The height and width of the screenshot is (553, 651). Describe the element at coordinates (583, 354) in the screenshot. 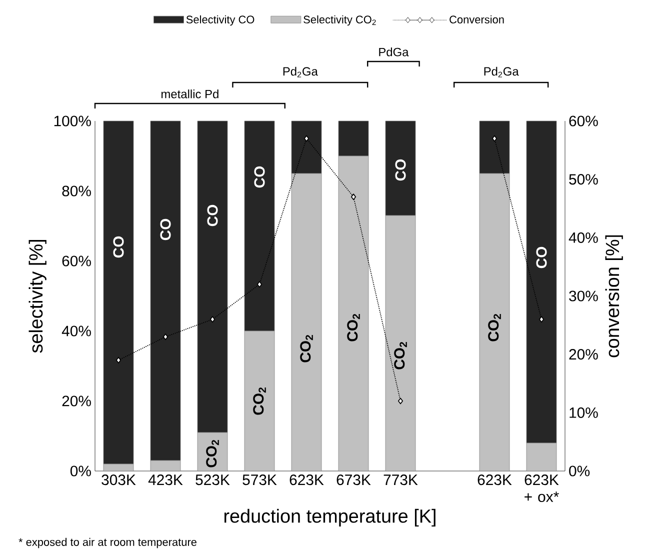

I see `y2-tick-label: 20%` at that location.